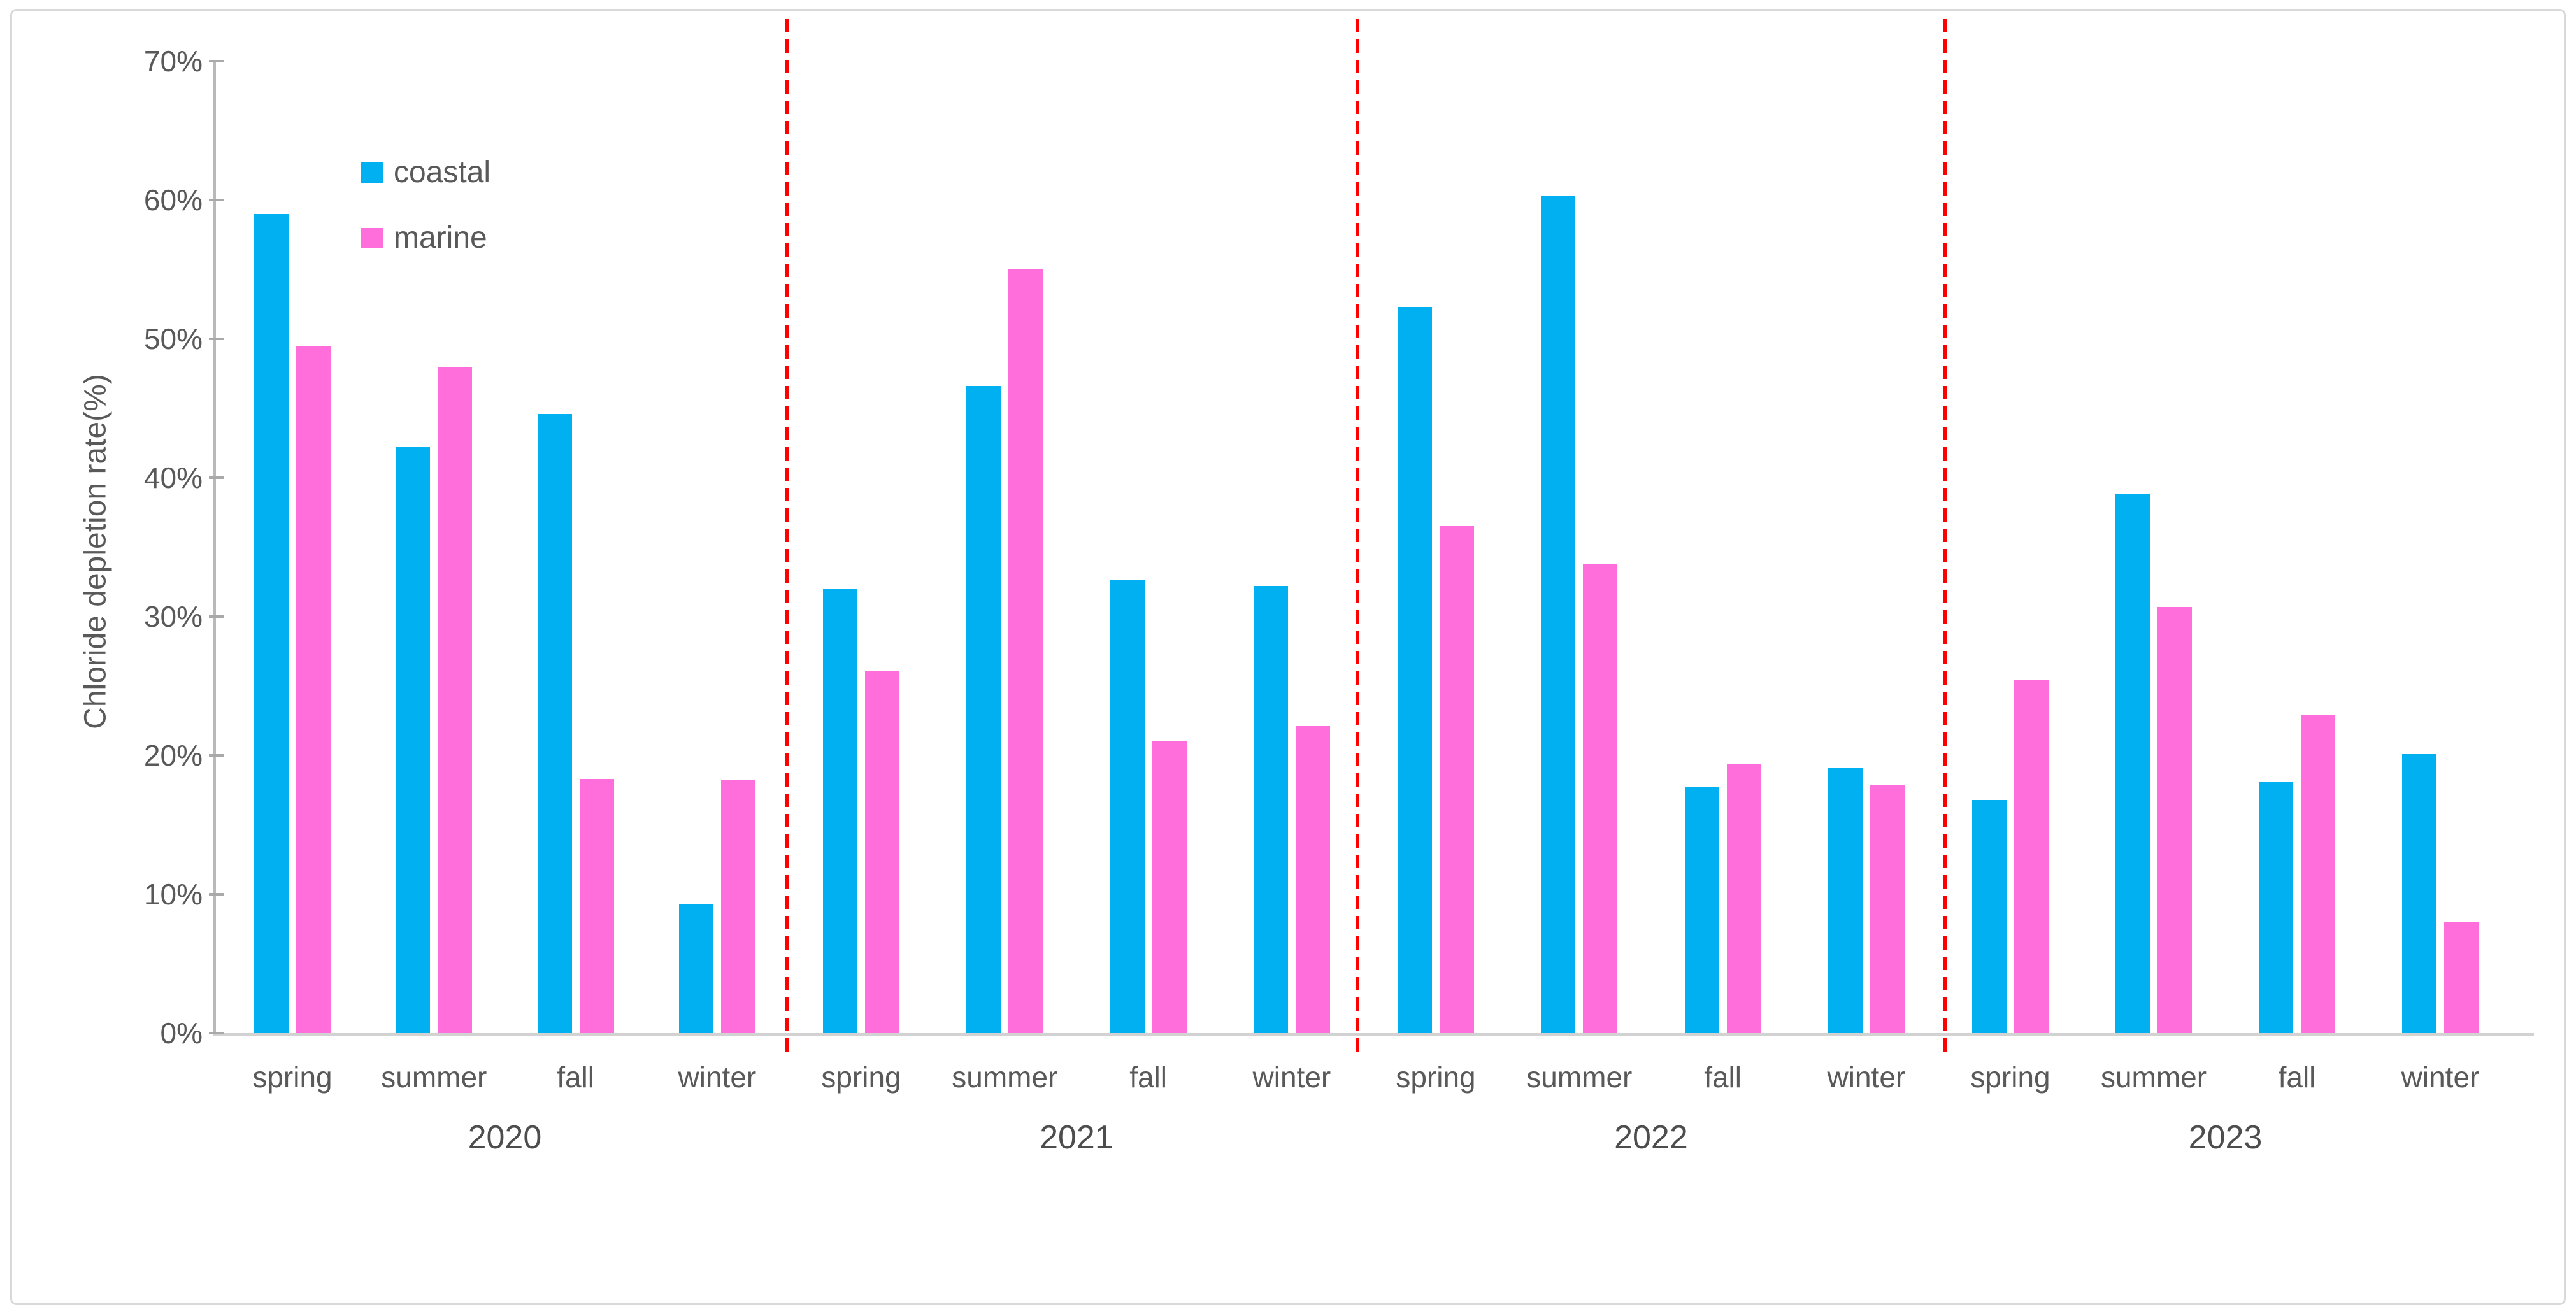 This screenshot has width=2576, height=1314. Describe the element at coordinates (596, 906) in the screenshot. I see `bar-marine-2020-fall` at that location.